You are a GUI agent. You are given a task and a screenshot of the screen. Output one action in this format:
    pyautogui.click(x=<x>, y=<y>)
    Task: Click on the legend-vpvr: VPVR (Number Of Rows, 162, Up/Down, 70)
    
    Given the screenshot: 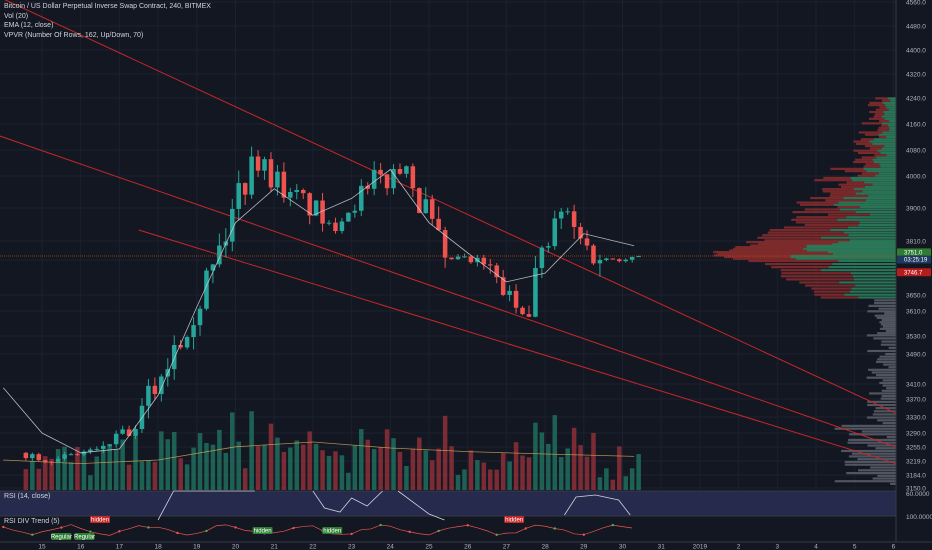 What is the action you would take?
    pyautogui.click(x=74, y=35)
    